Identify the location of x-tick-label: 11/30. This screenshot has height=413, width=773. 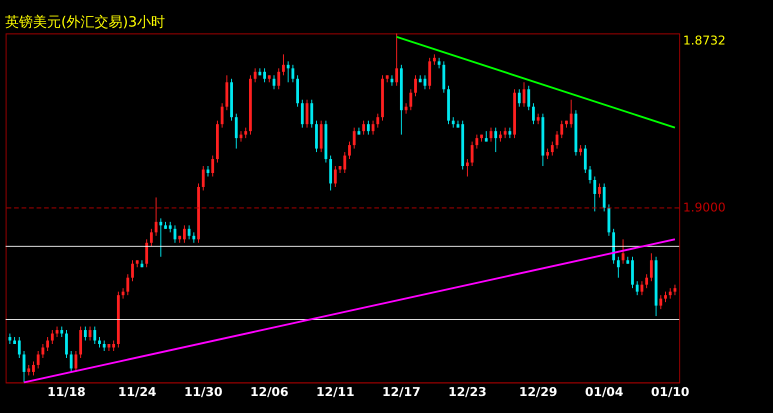
(203, 392).